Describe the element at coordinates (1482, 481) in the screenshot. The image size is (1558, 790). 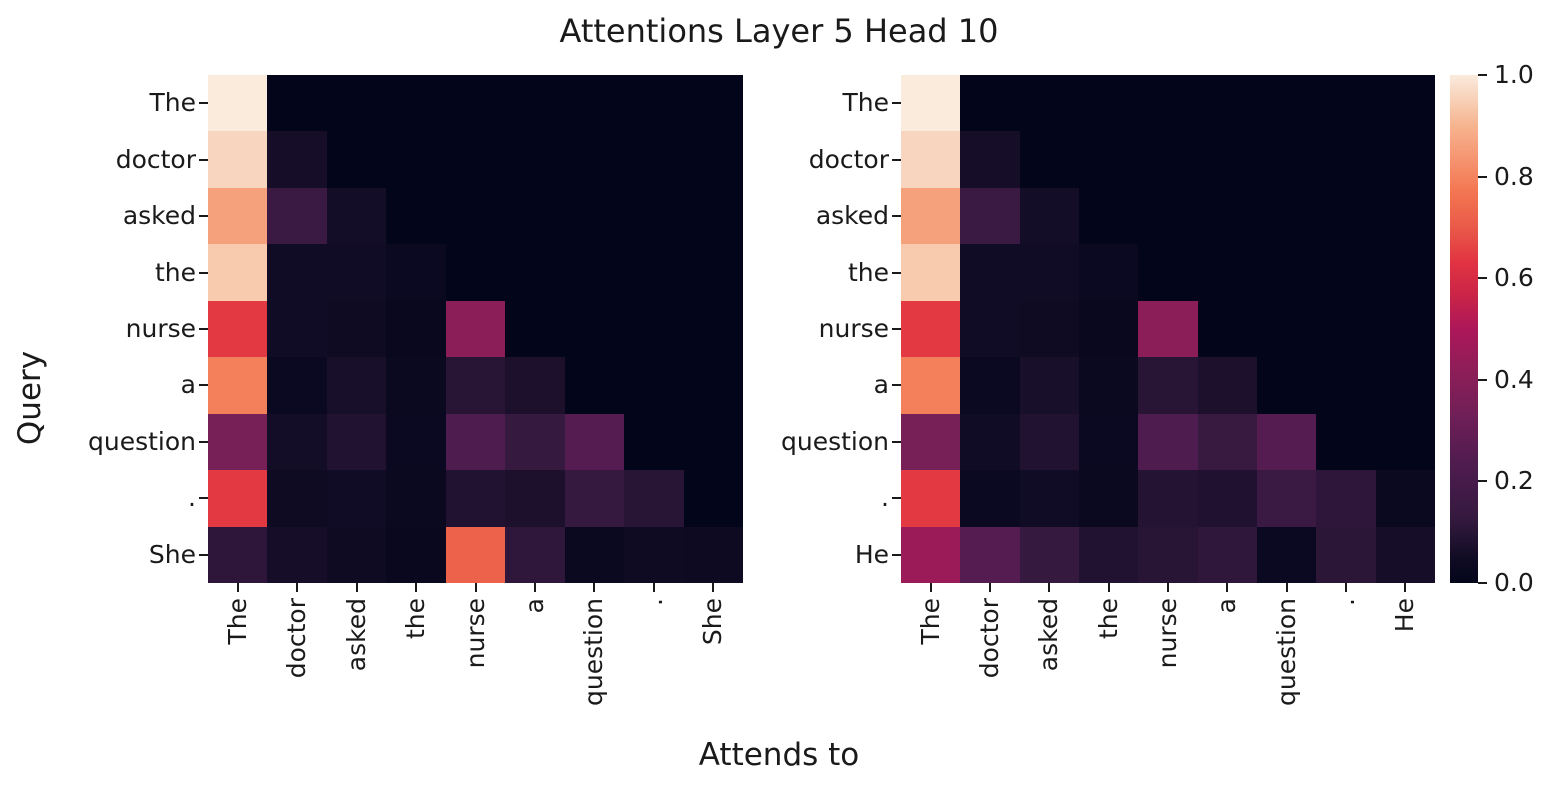
I see `colorbar-tick-mark` at that location.